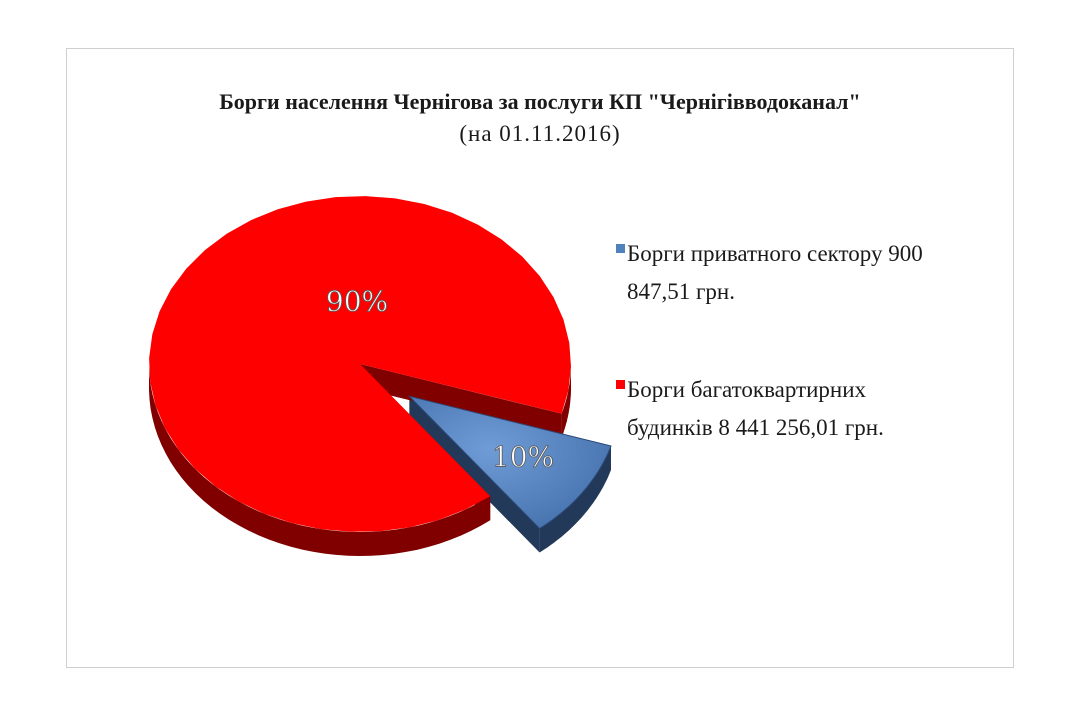  I want to click on pie-label-0: 10%, so click(523, 457).